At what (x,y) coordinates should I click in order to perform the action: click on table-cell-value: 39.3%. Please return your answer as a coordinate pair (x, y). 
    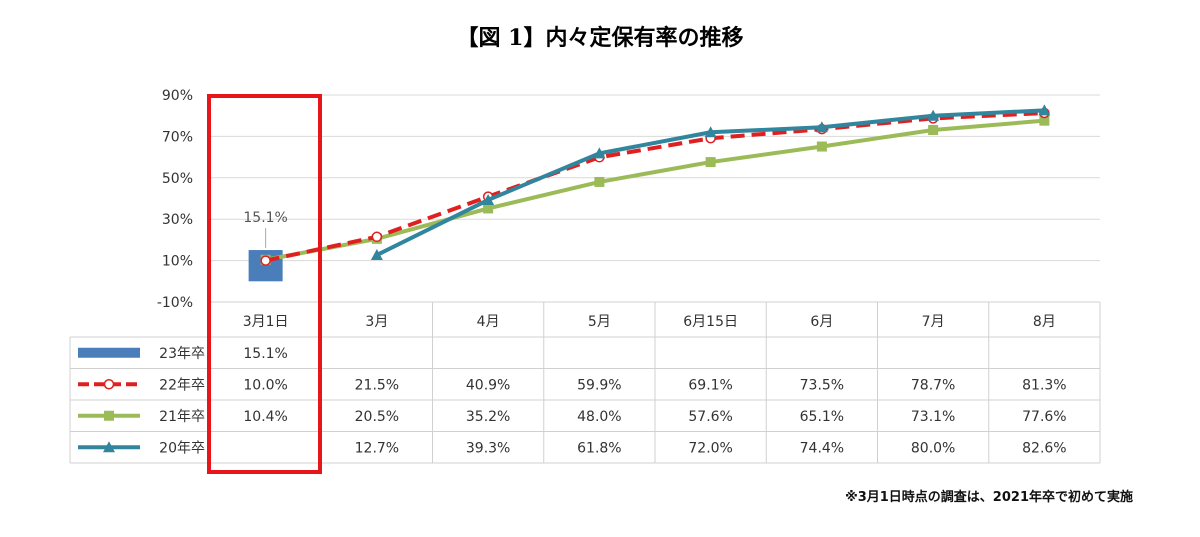
    Looking at the image, I should click on (488, 448).